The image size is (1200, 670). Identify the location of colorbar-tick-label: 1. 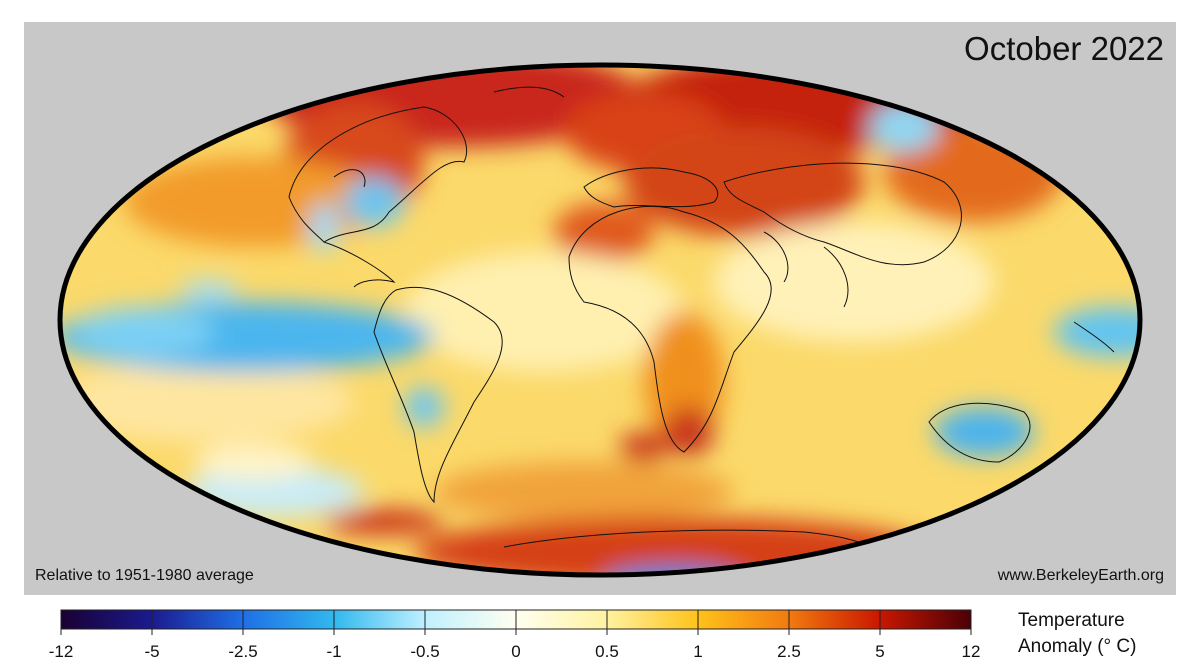
(698, 651).